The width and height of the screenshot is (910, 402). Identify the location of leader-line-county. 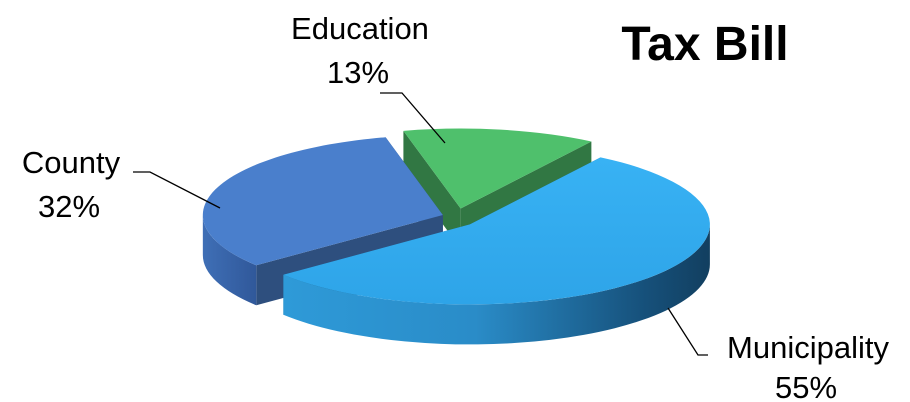
(177, 190).